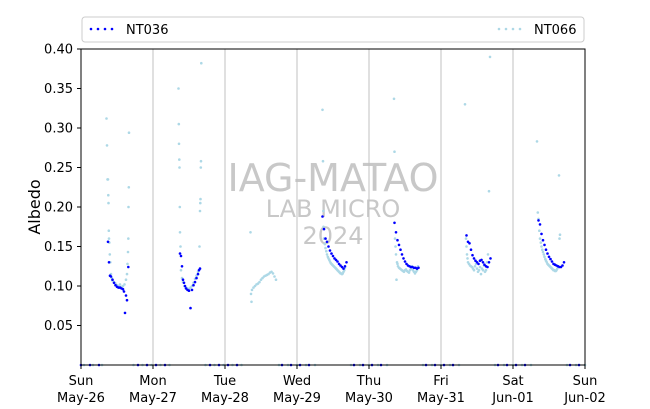 This screenshot has width=650, height=409. I want to click on y-tick-label: 0.25, so click(58, 168).